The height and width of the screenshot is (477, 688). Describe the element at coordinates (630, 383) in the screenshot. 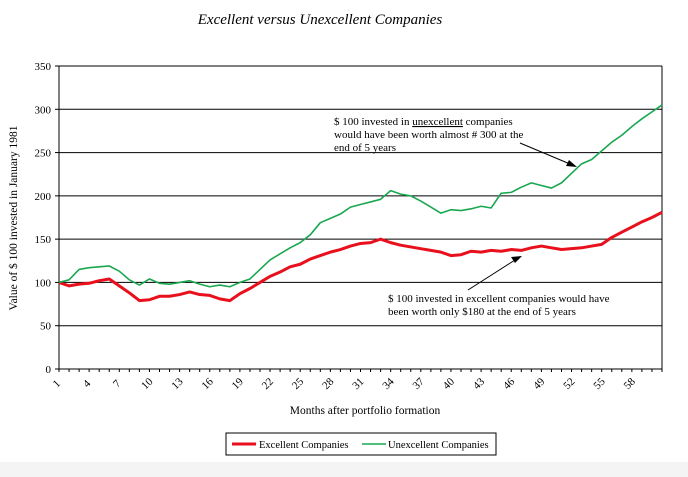

I see `x-tick-label-58: 58` at that location.